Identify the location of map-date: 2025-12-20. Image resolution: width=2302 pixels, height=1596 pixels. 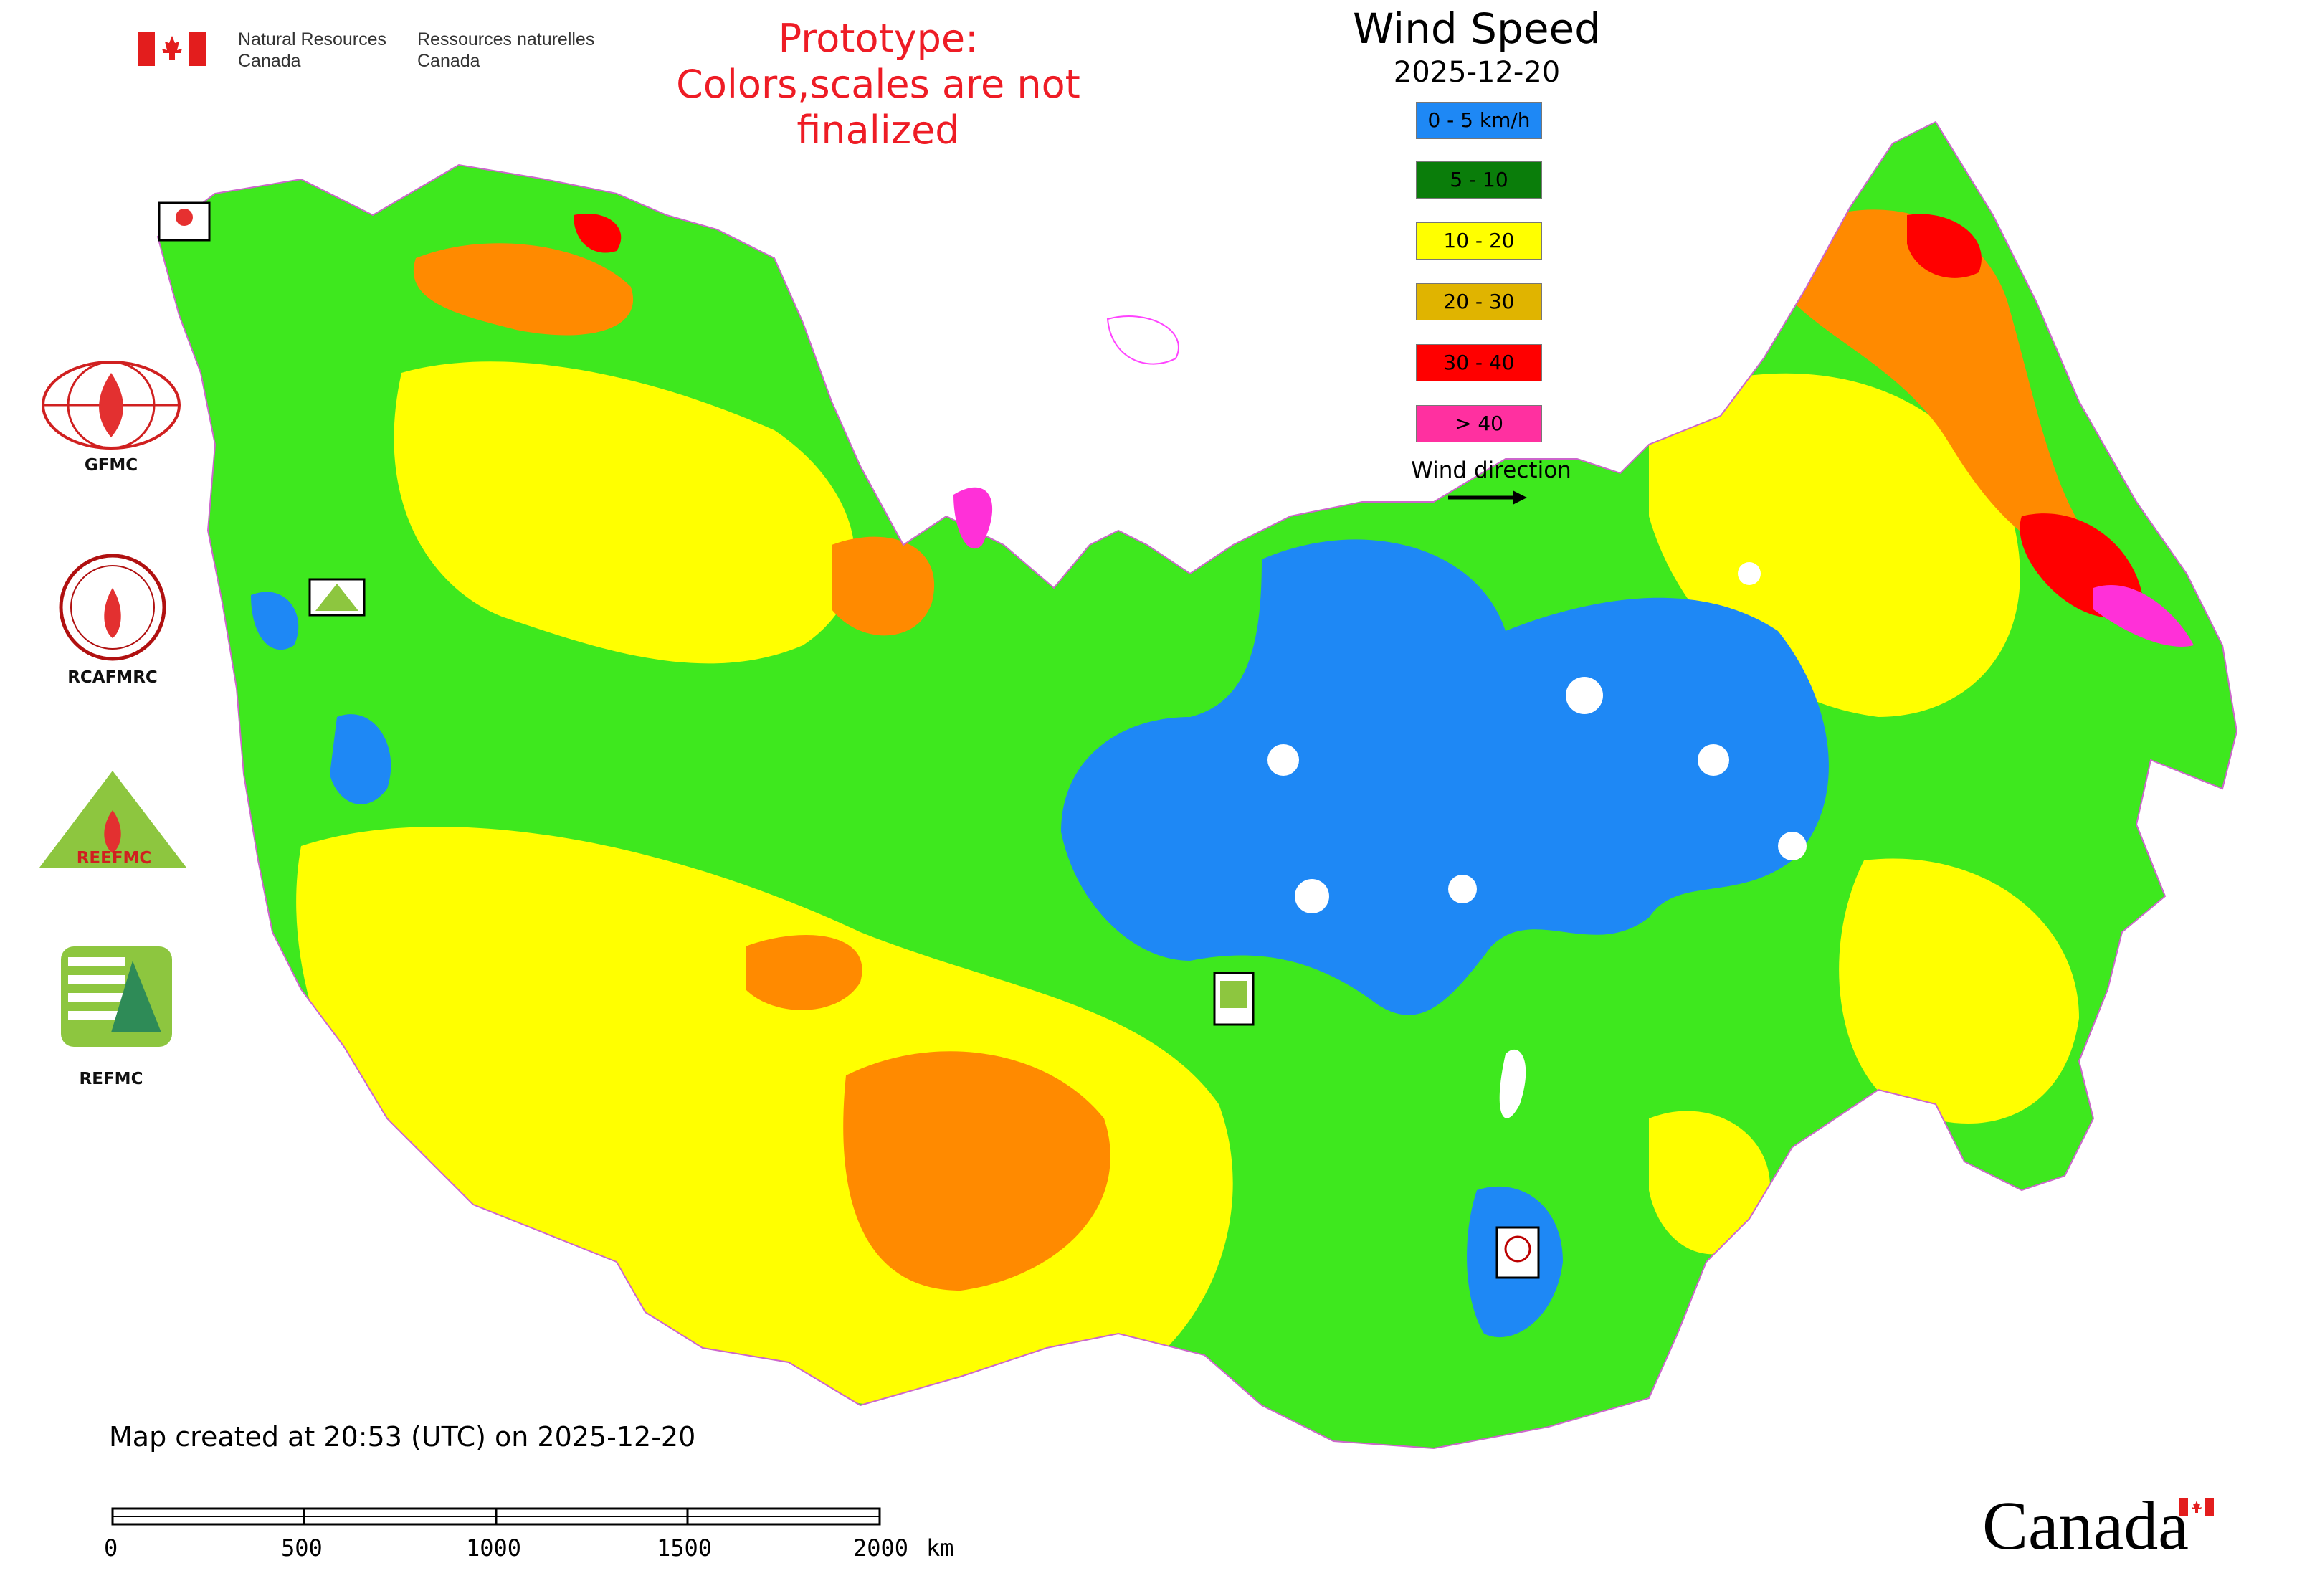
(1477, 72).